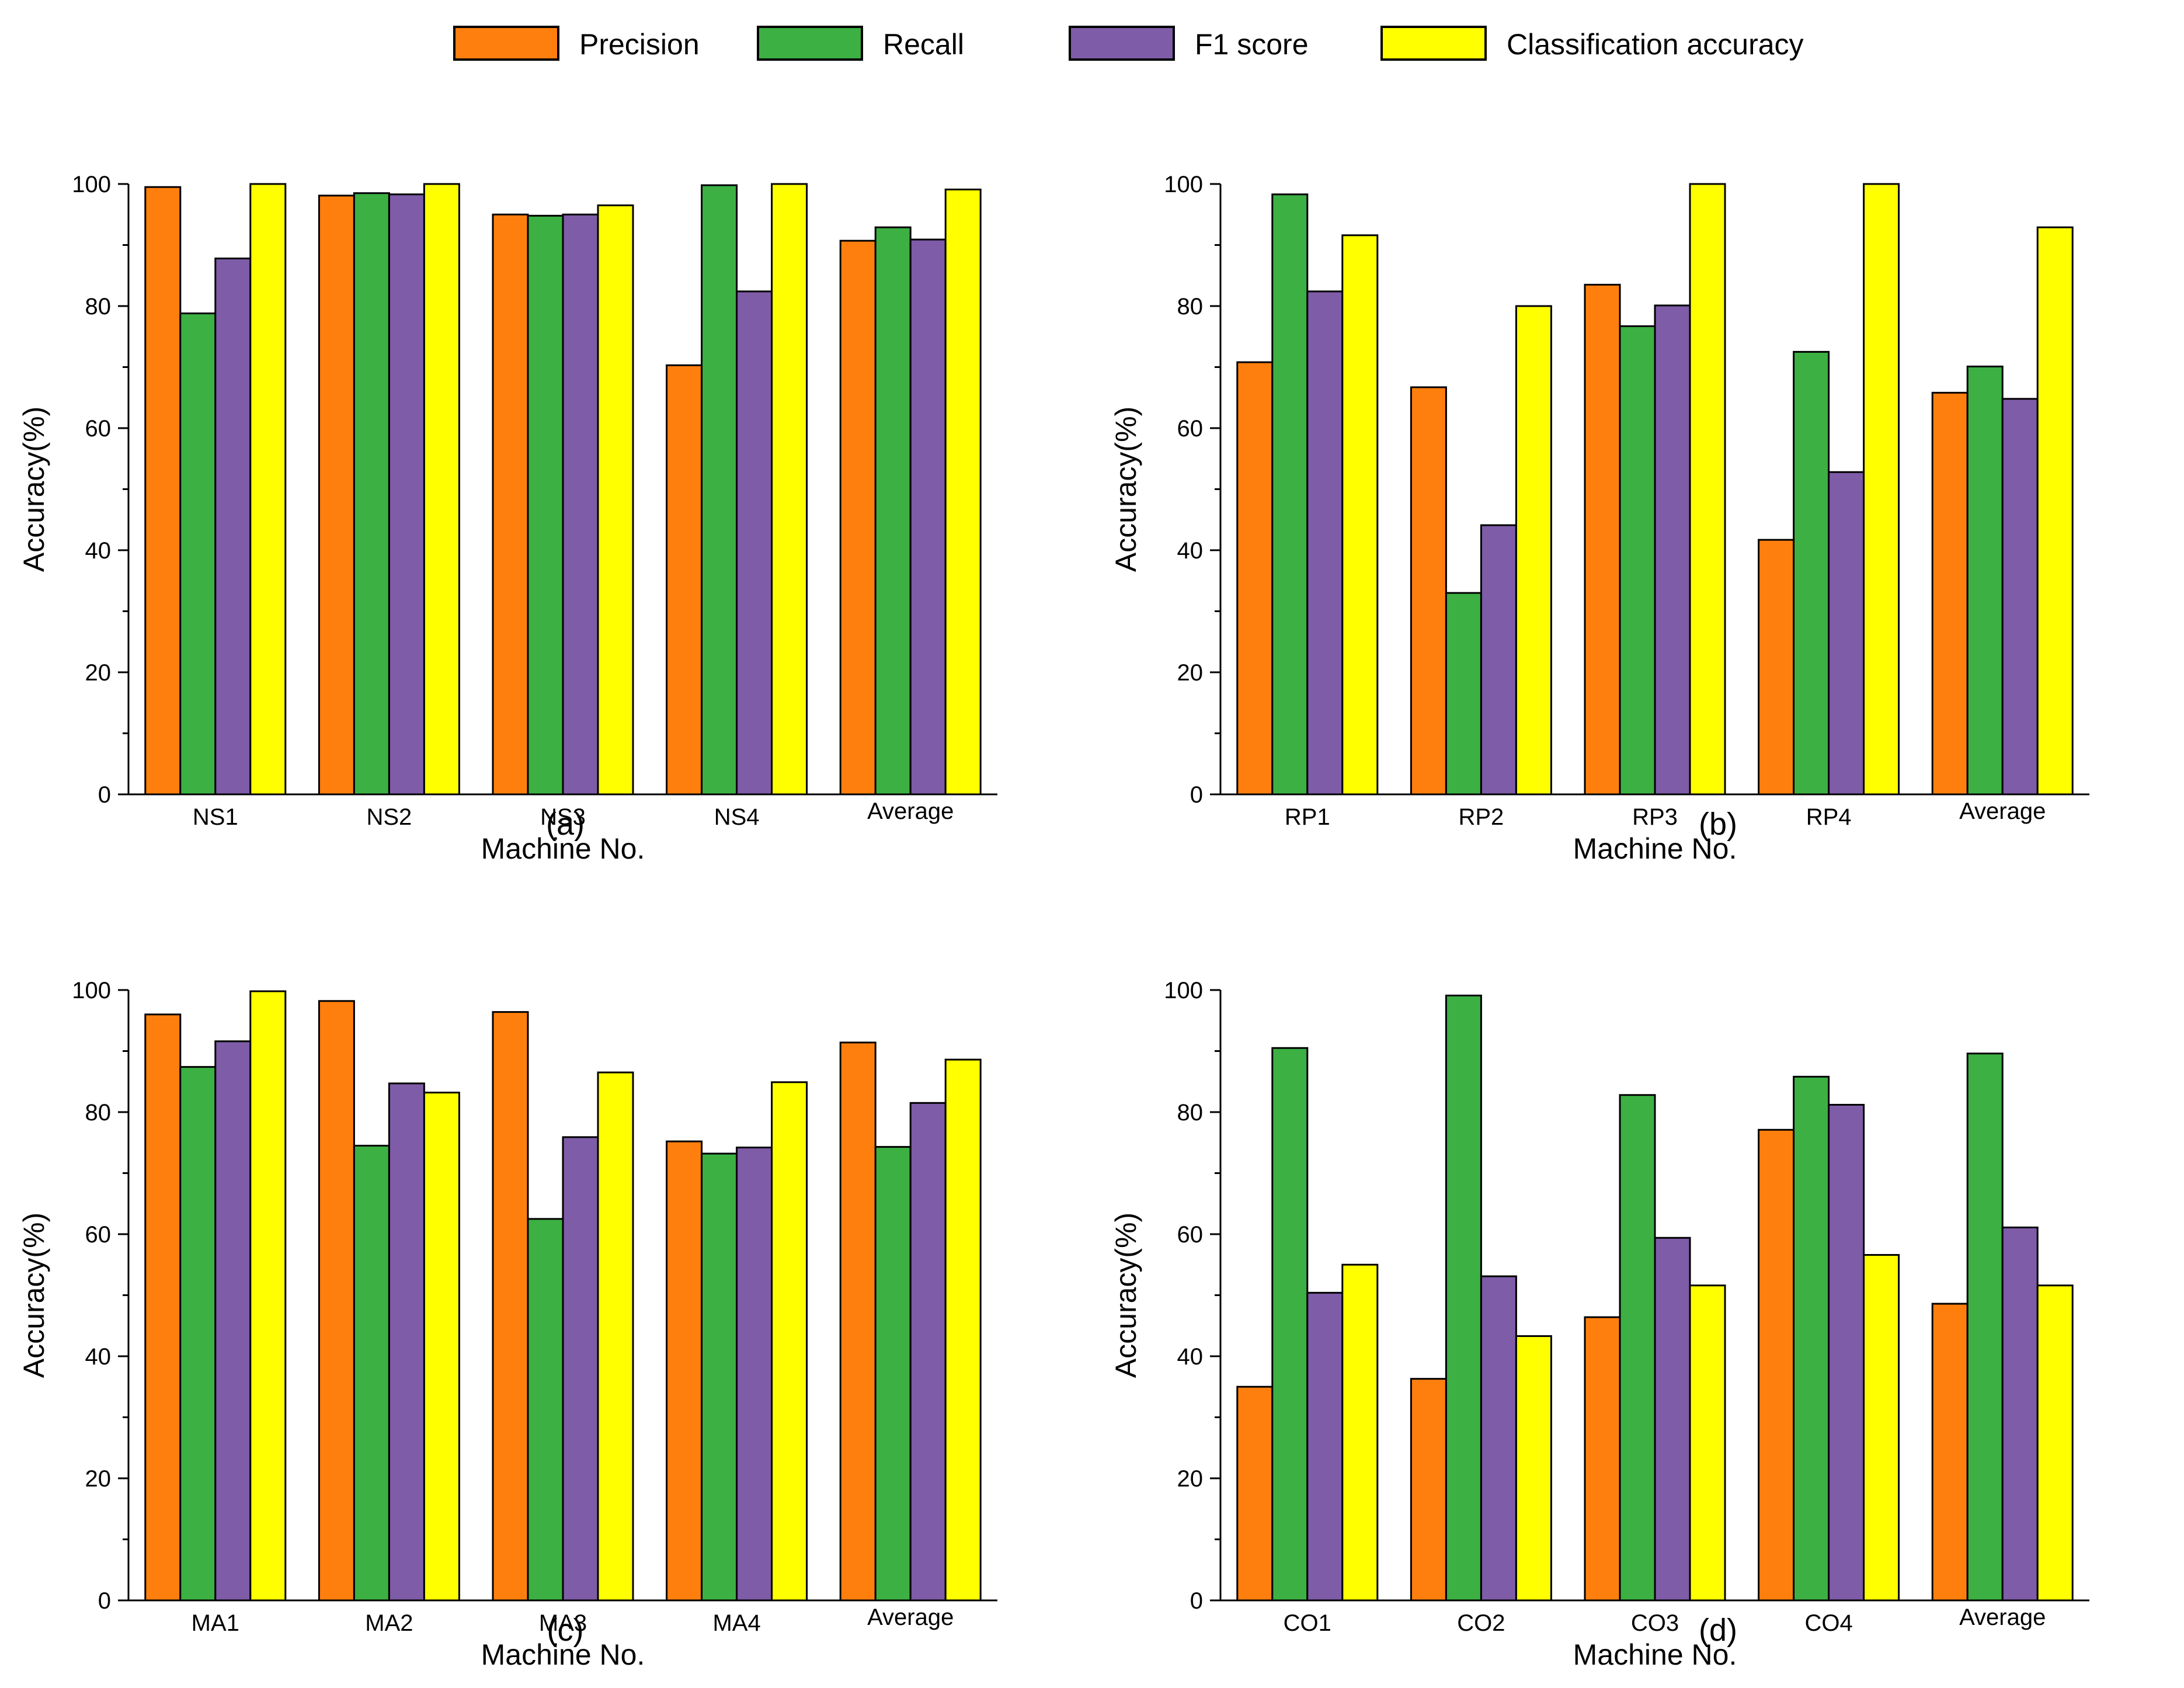  I want to click on bar-d-average-recall, so click(1985, 1327).